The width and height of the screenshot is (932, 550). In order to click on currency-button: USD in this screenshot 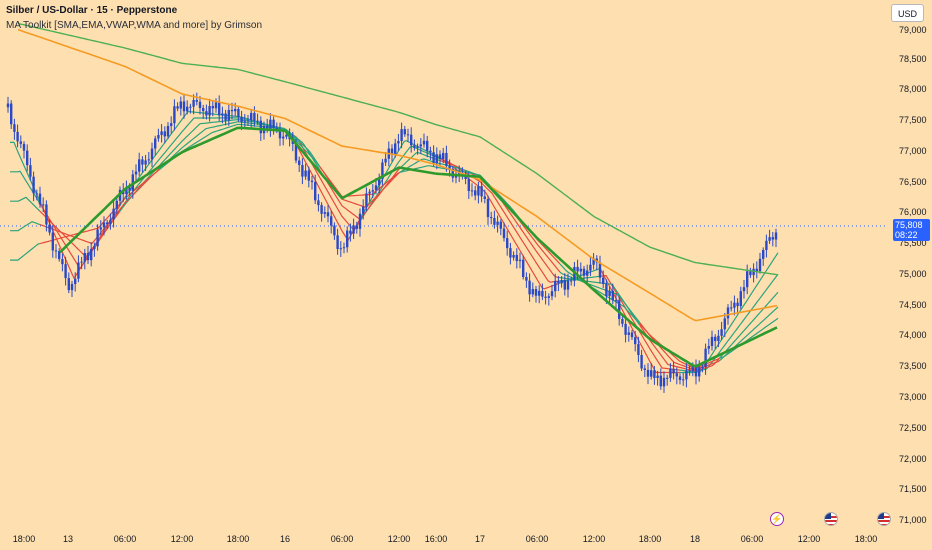, I will do `click(907, 13)`.